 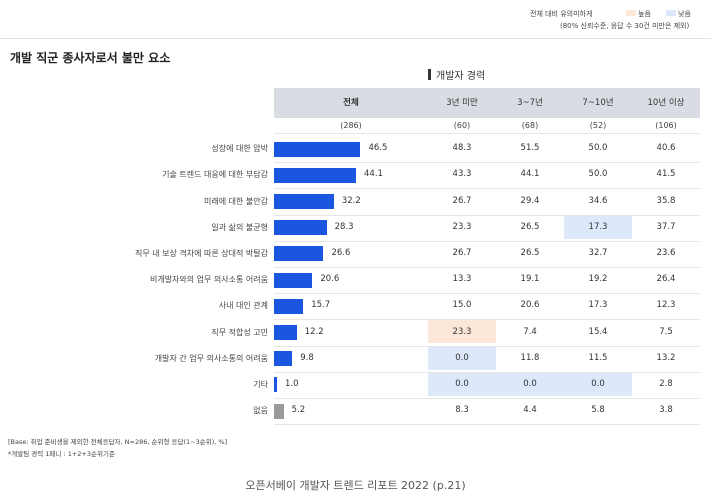 I want to click on legend-note: (80% 신뢰수준, 응답 수 30건 미만은 제외), so click(x=625, y=26).